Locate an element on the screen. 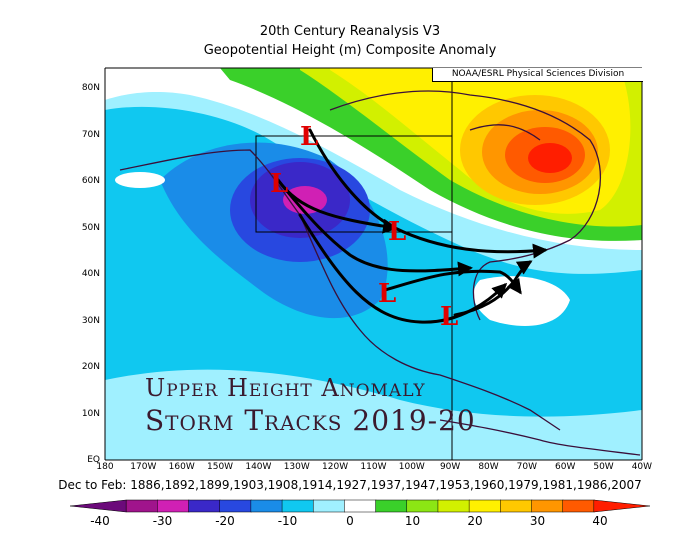 The width and height of the screenshot is (700, 541). colorbar-label: 20 is located at coordinates (475, 521).